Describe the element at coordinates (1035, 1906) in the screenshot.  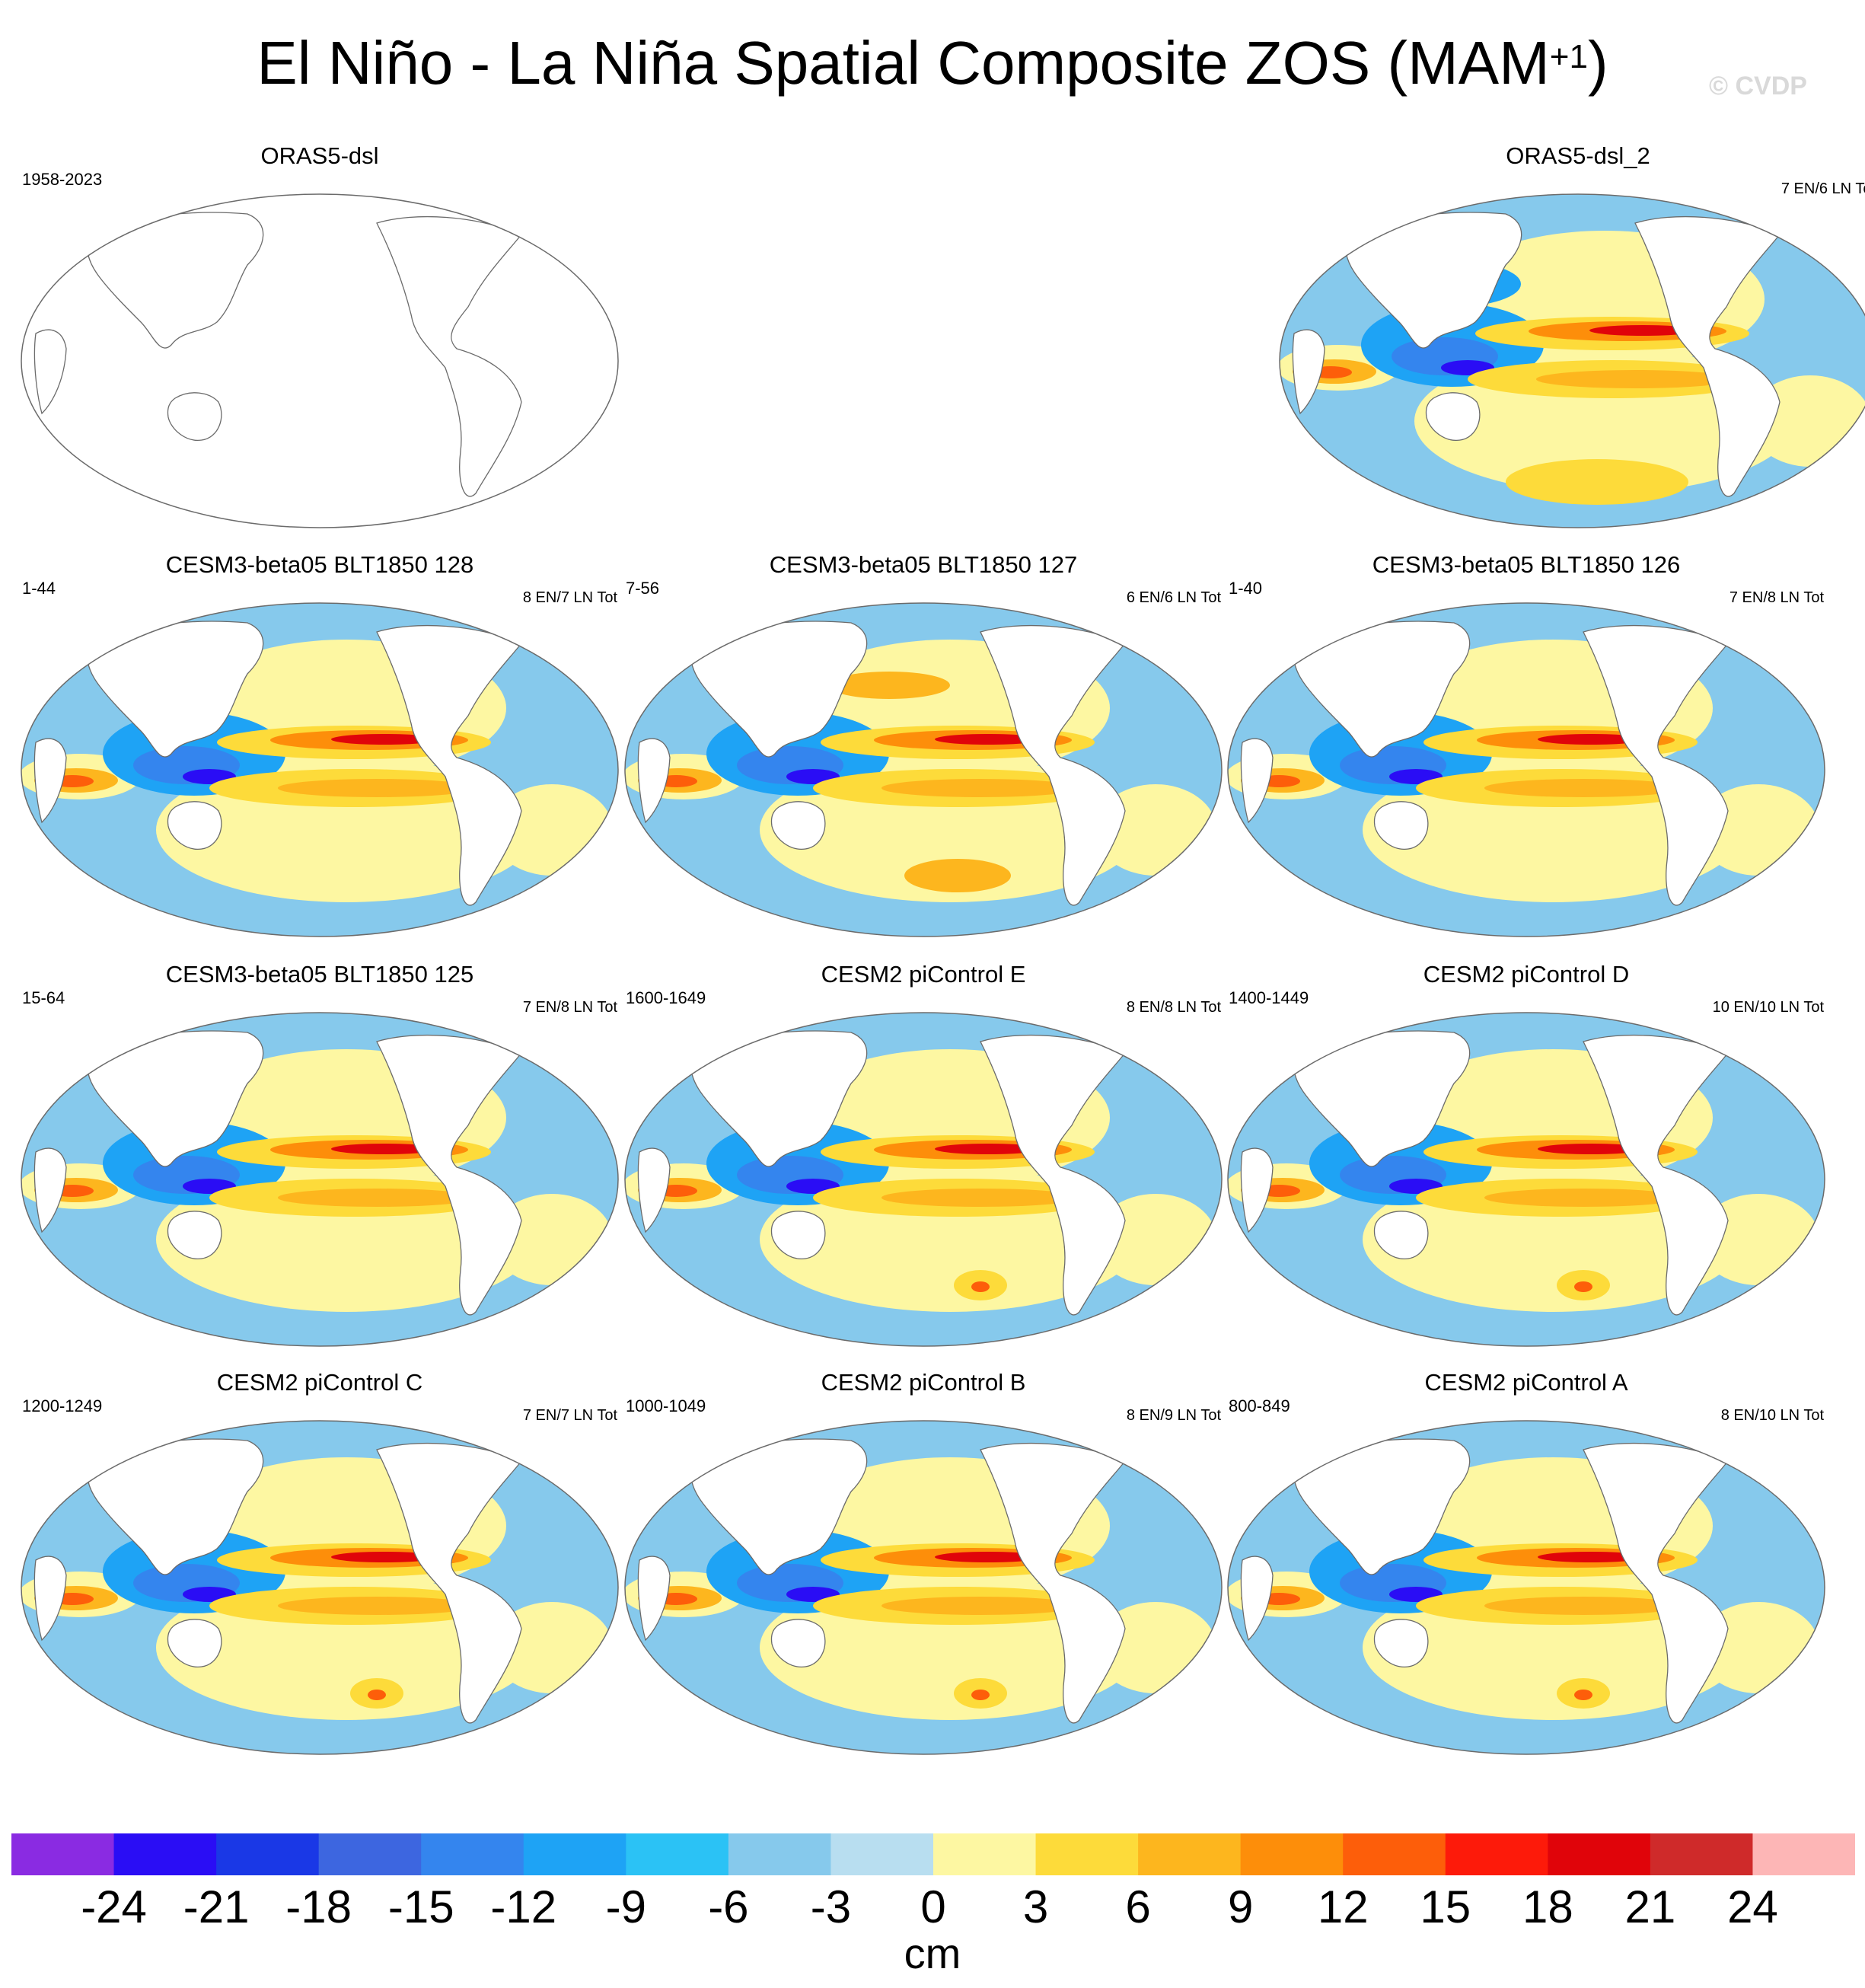
I see `colorbar-tick-label: 3` at that location.